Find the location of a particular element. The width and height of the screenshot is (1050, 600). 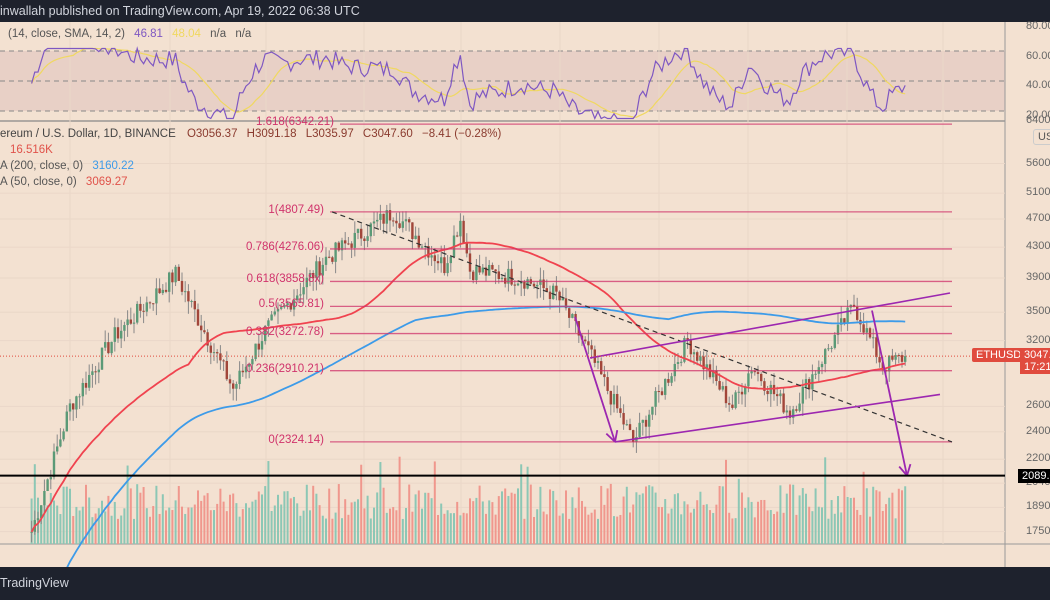

current-price-tag: 3047.60 17:21 is located at coordinates (1035, 361).